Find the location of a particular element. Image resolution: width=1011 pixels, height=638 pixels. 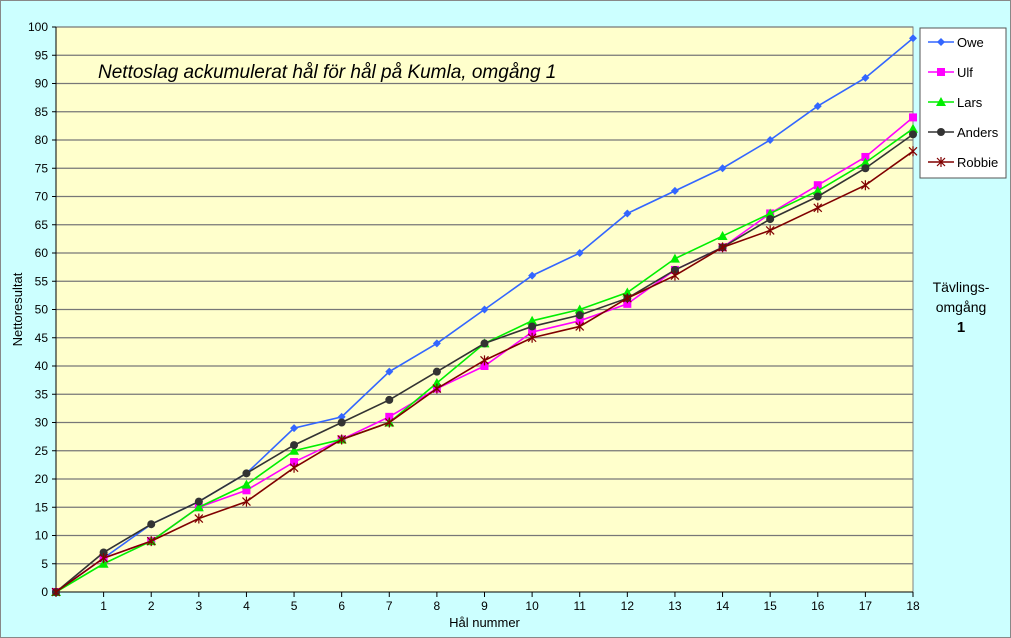

x-tick-label: 7 is located at coordinates (389, 606).